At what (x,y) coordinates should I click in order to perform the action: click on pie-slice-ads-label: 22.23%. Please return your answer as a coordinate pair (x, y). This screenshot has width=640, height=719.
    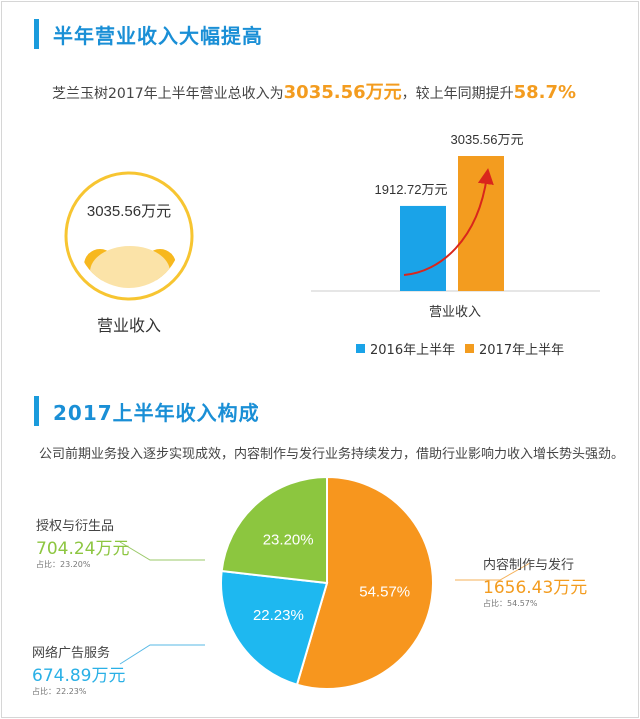
    Looking at the image, I should click on (278, 615).